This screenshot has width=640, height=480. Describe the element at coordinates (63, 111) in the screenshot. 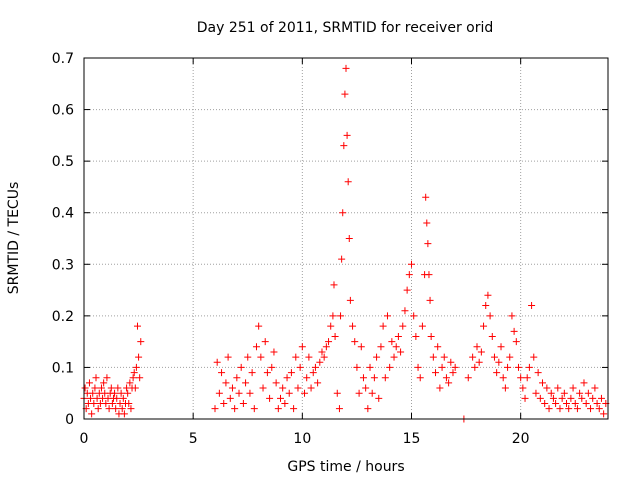

I see `y-tick-label: 0.6` at that location.